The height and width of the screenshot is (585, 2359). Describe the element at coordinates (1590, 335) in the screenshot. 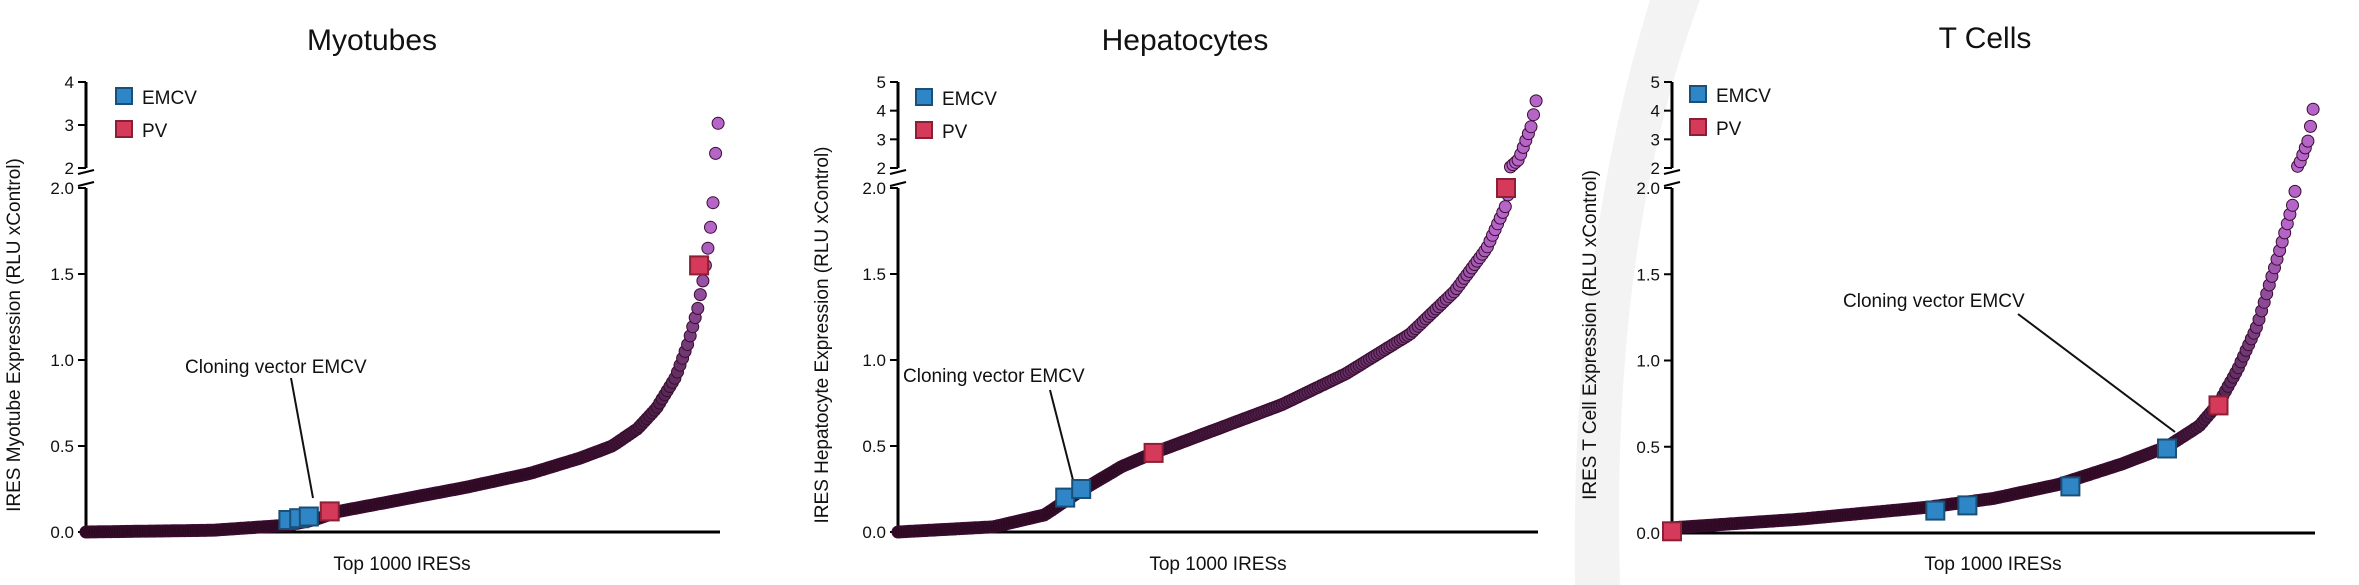

I see `y-axis-label: IRES T Cell Expression (RLU xControl)` at that location.